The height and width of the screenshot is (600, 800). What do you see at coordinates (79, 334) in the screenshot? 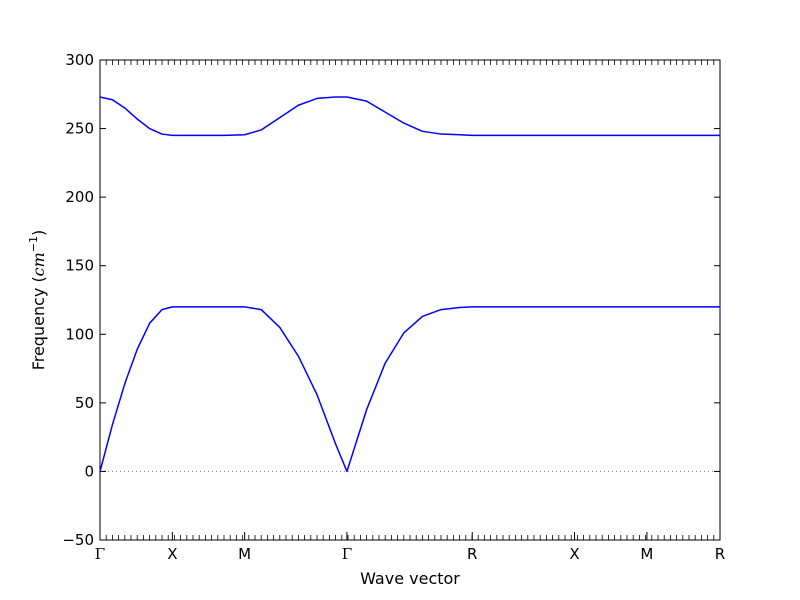
I see `y-tick-label: 100` at bounding box center [79, 334].